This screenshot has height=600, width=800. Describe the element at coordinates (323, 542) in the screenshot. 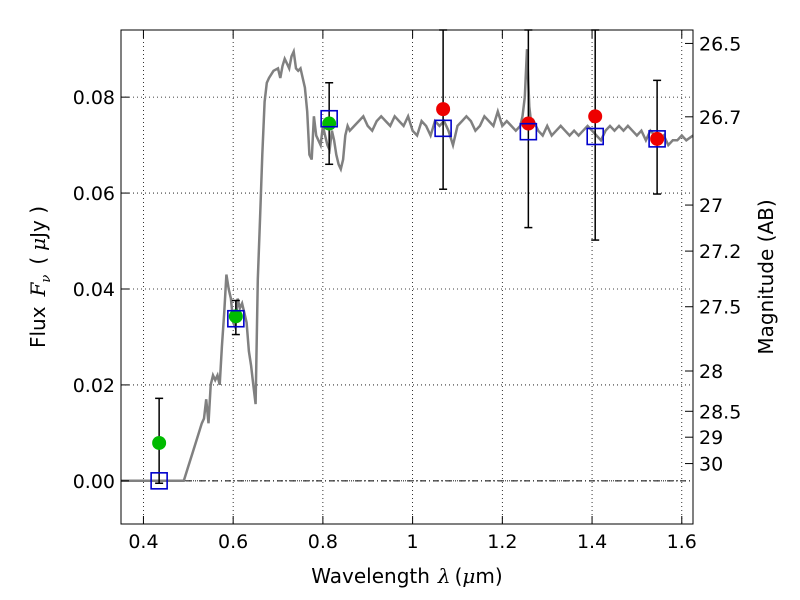

I see `x-tick-label: 0.8` at that location.